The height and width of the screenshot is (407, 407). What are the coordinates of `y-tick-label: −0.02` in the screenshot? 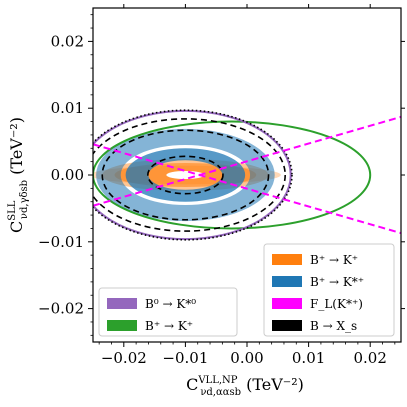 It's located at (61, 309).